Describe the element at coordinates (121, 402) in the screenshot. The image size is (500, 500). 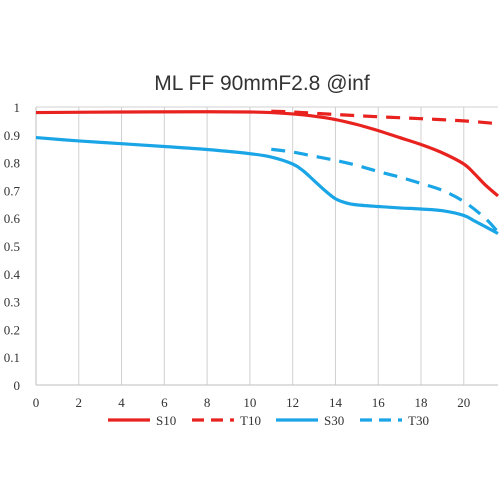
I see `x-tick-label: 4` at that location.